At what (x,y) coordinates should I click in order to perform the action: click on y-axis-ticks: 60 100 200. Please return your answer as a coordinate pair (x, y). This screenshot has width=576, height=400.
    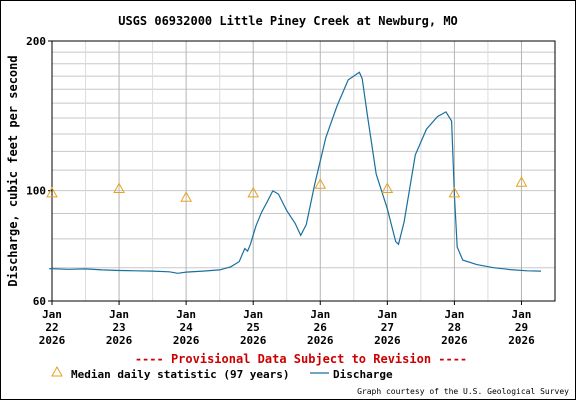
    Looking at the image, I should click on (39, 171).